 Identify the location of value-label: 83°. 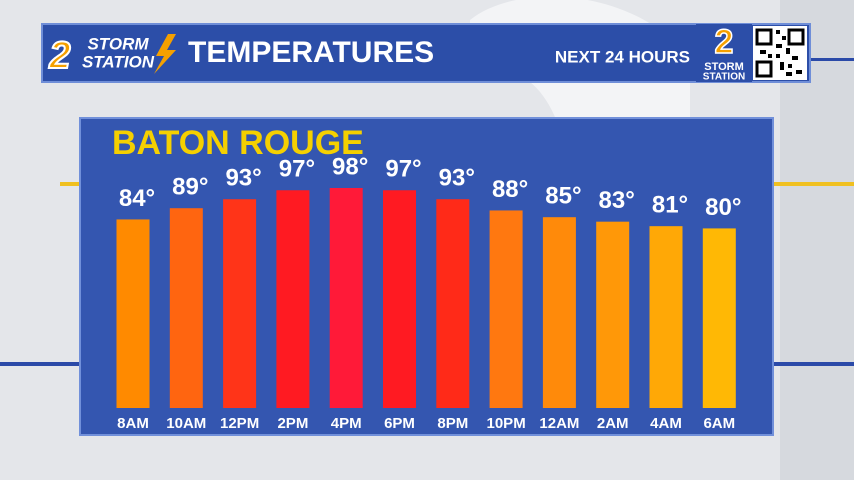
(617, 200).